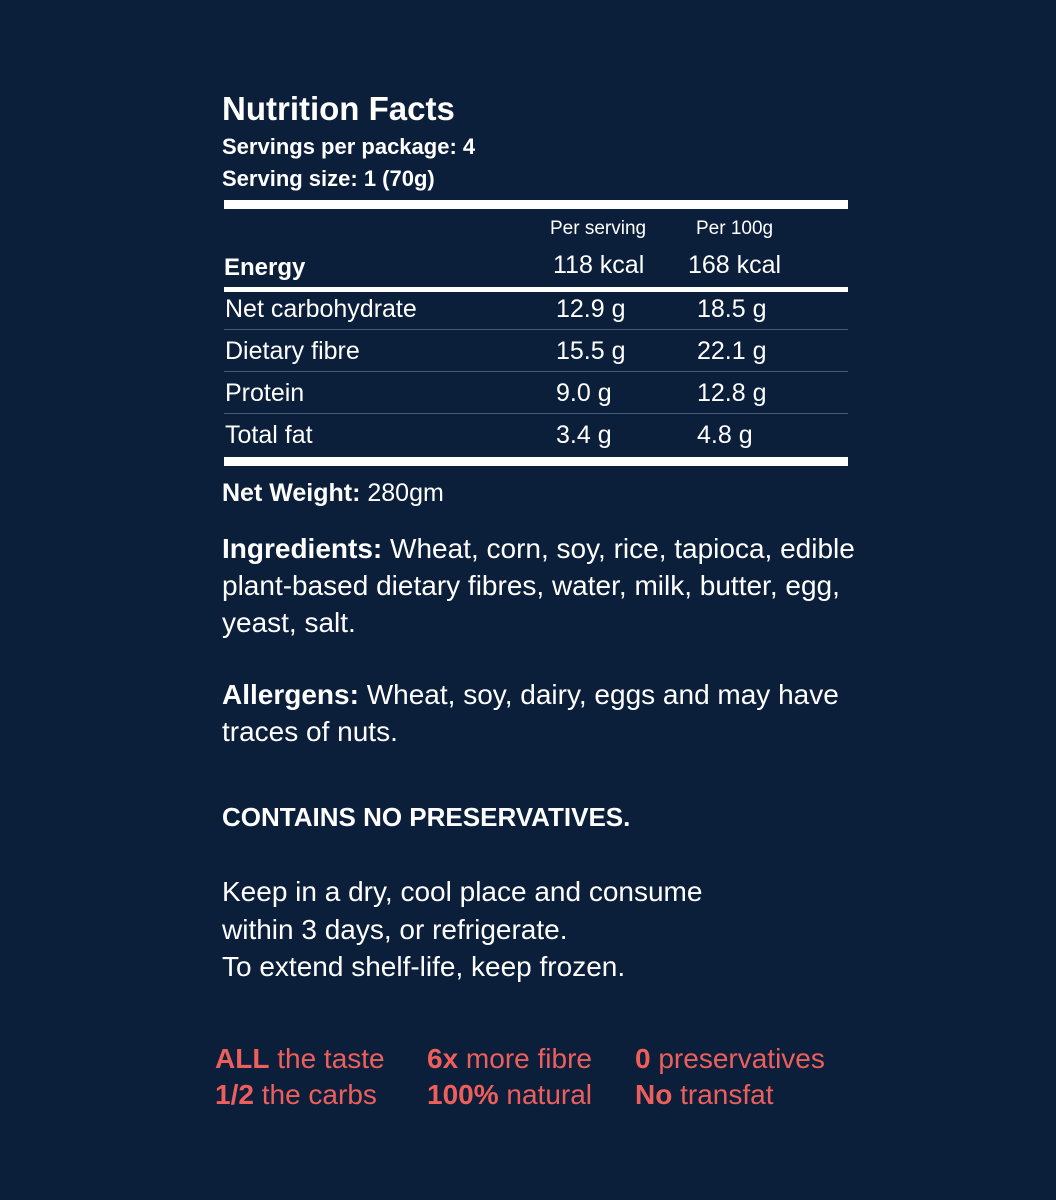 The width and height of the screenshot is (1056, 1200). What do you see at coordinates (536, 289) in the screenshot?
I see `energy-divider` at bounding box center [536, 289].